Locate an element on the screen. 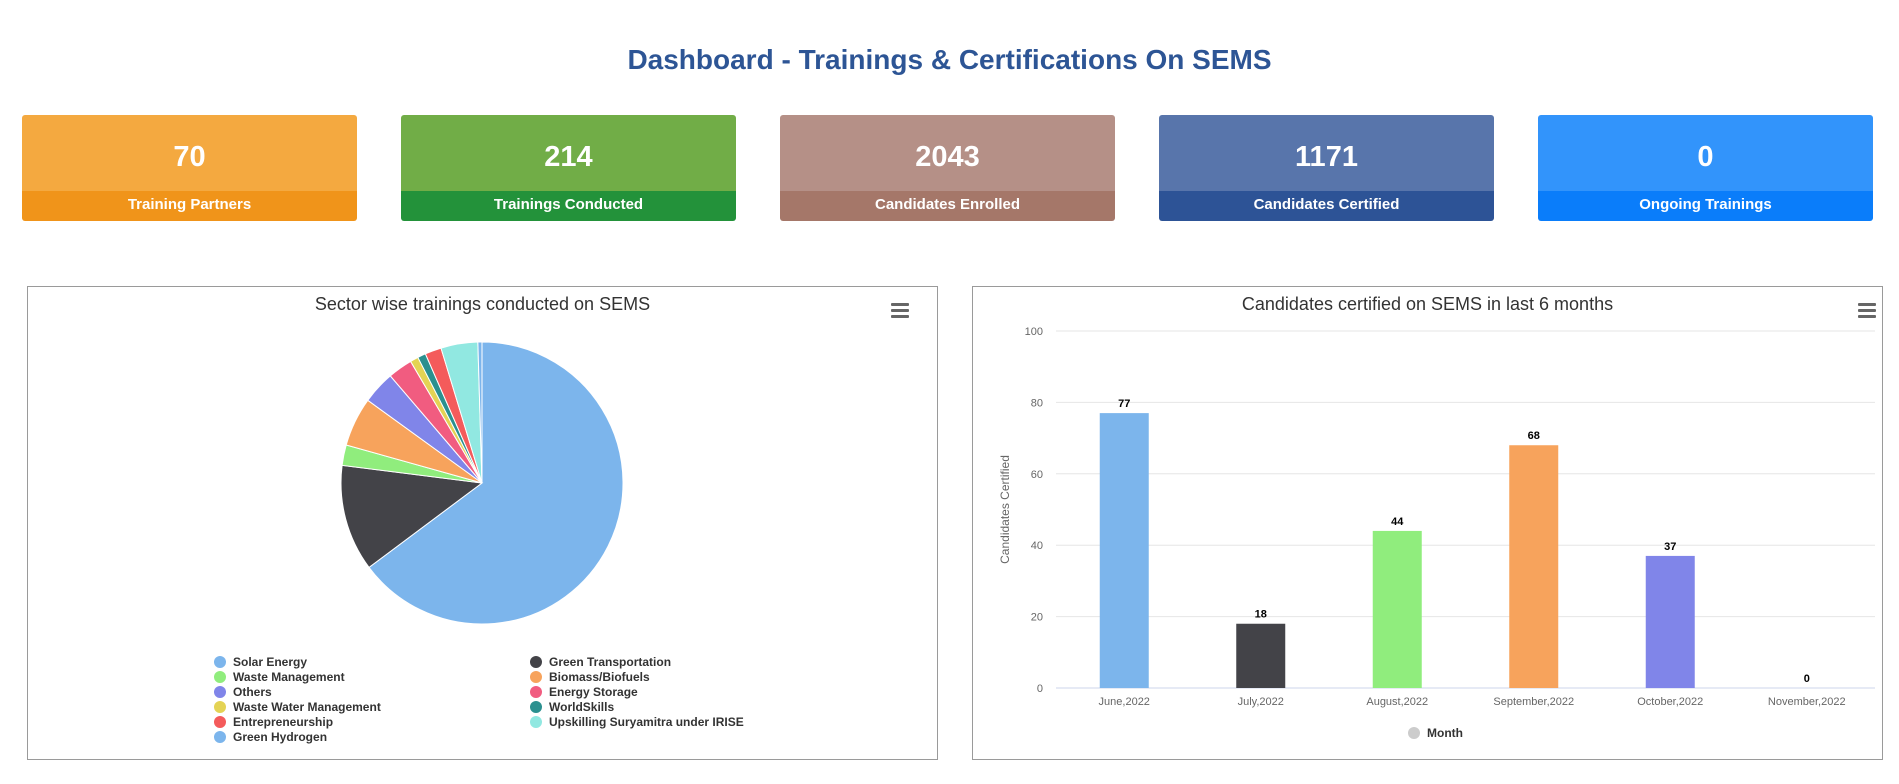 This screenshot has width=1899, height=784. y-tick-label: 100 is located at coordinates (1034, 332).